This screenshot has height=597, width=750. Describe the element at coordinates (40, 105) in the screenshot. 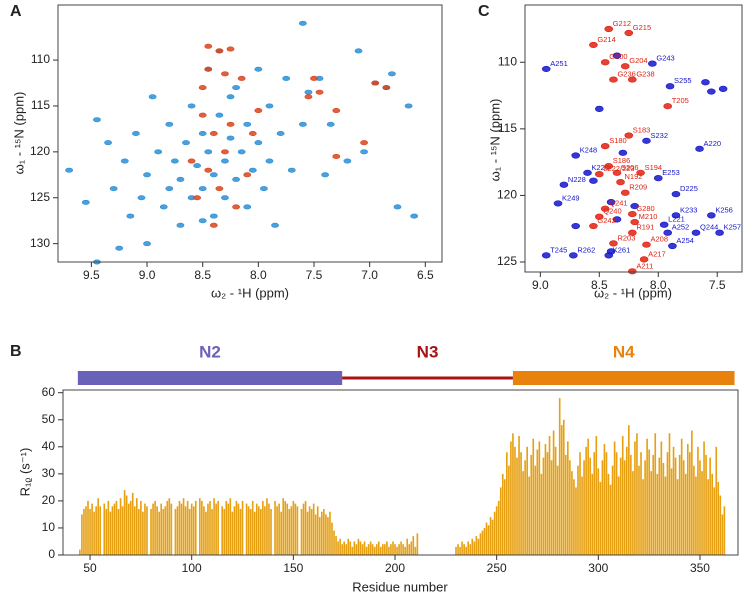

I see `y-tick-label: 115` at that location.